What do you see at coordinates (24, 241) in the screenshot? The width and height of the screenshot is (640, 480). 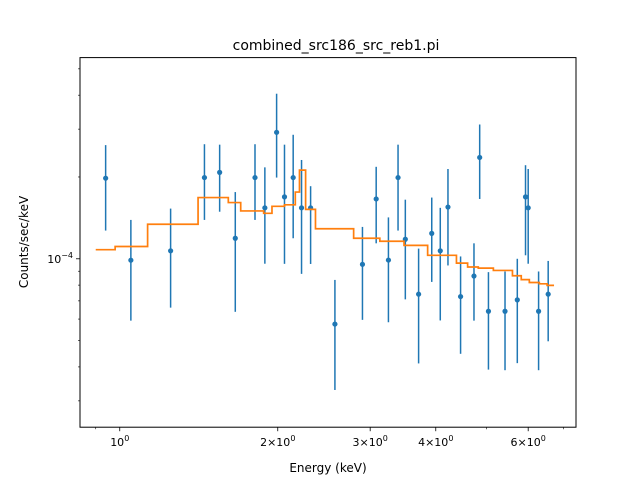 I see `y-axis-label: Counts/sec/keV` at bounding box center [24, 241].